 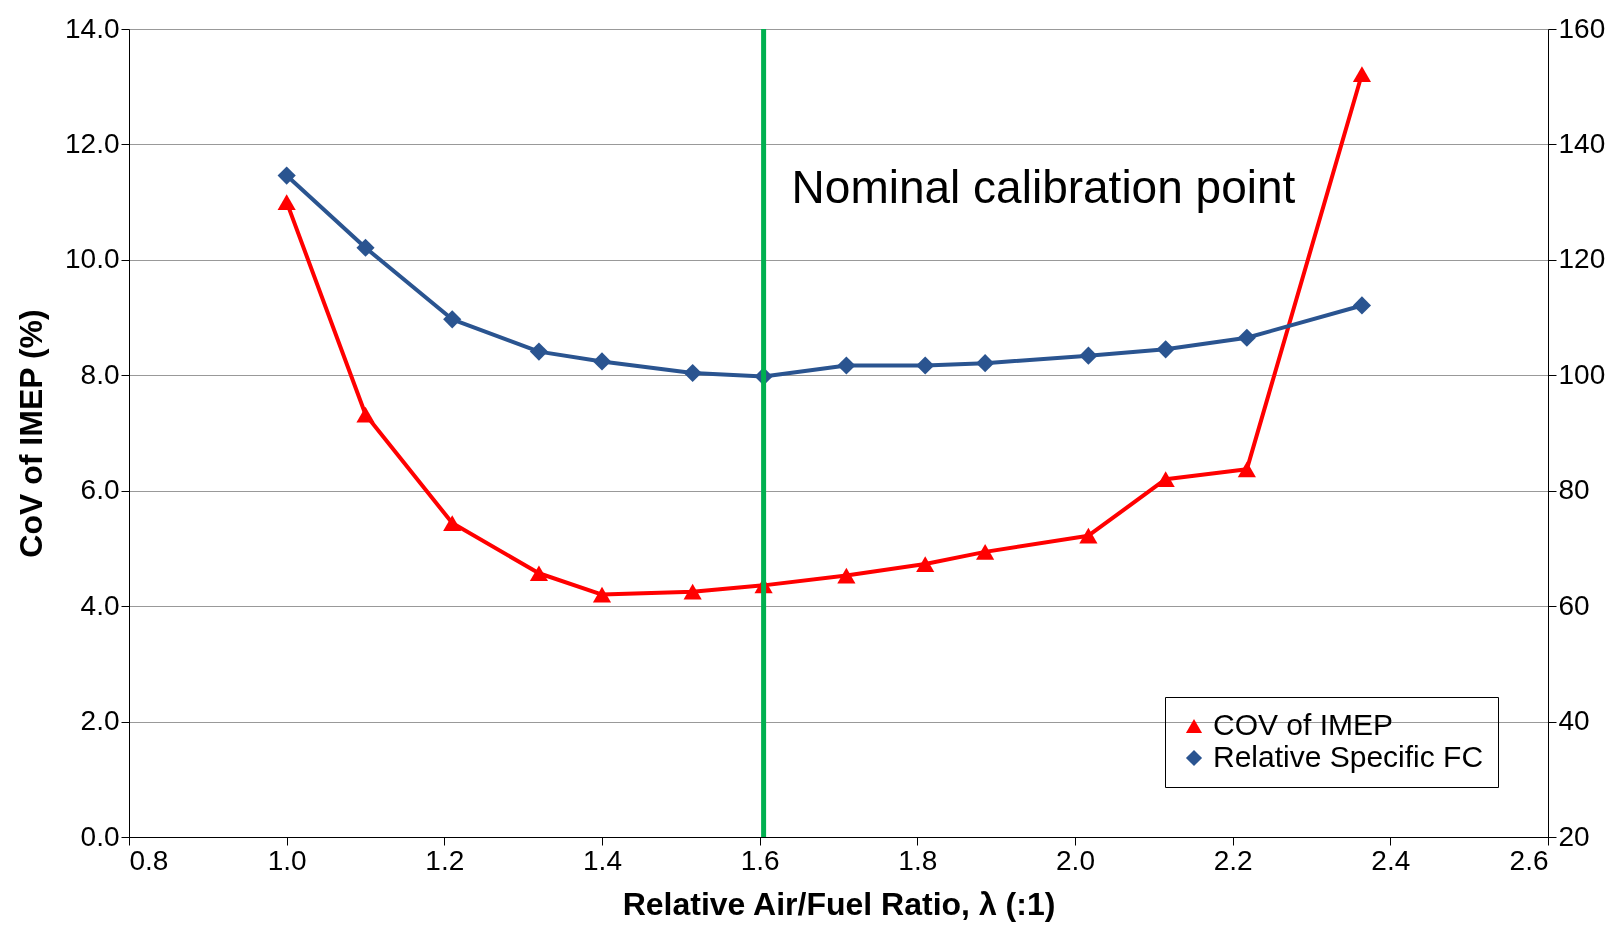 What do you see at coordinates (1574, 721) in the screenshot?
I see `y2-tick-label: 40` at bounding box center [1574, 721].